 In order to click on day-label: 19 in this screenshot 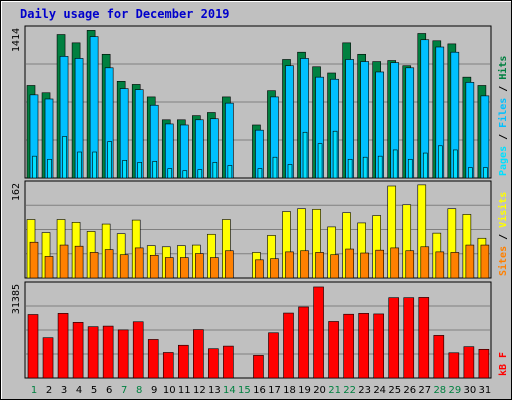, I will do `click(304, 390)`.